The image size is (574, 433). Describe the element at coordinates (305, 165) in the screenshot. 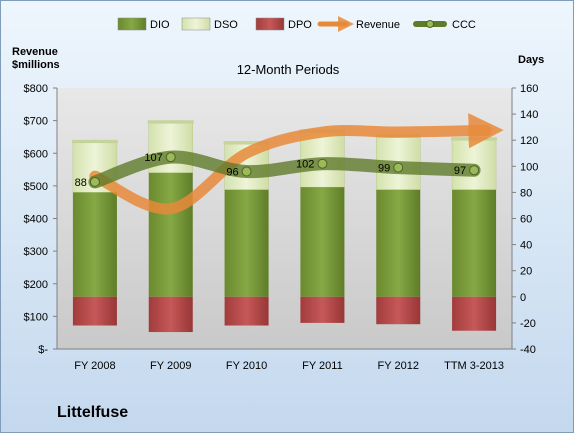

I see `ccc-data-label: 102` at that location.